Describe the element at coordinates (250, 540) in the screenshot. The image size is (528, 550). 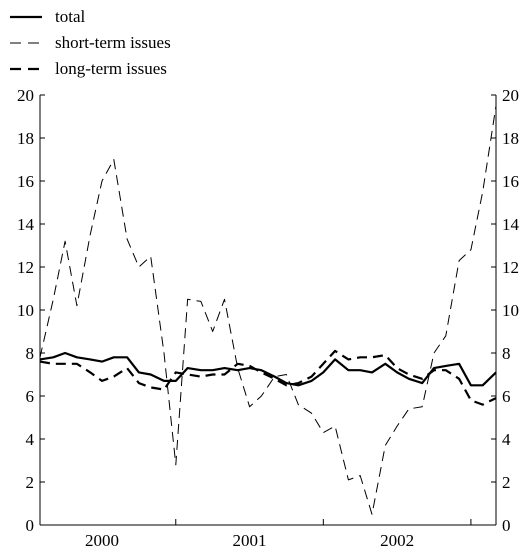
I see `x-tick-label: 2001` at that location.